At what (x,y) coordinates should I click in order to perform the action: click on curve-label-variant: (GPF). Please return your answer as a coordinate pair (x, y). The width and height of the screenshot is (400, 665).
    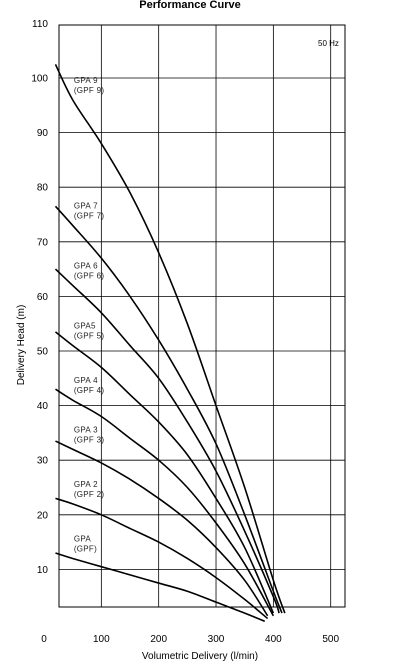
    Looking at the image, I should click on (85, 548).